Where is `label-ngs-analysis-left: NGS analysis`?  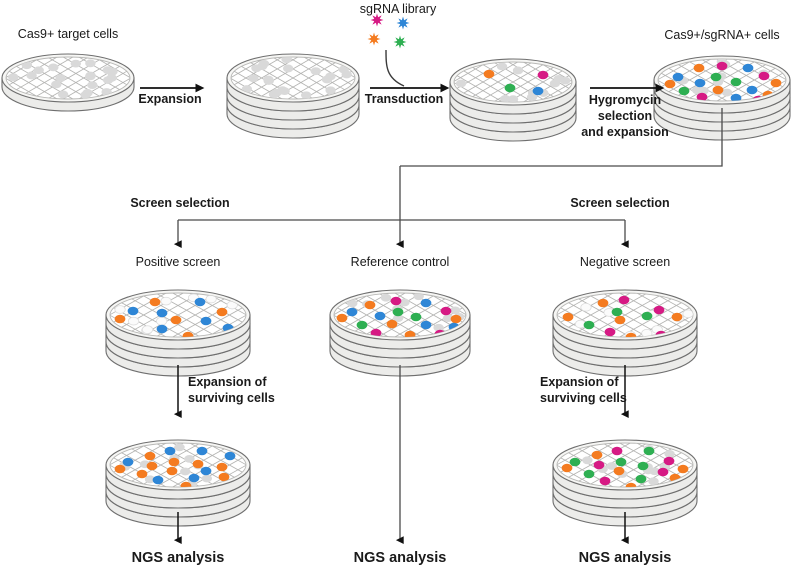 label-ngs-analysis-left: NGS analysis is located at coordinates (178, 558).